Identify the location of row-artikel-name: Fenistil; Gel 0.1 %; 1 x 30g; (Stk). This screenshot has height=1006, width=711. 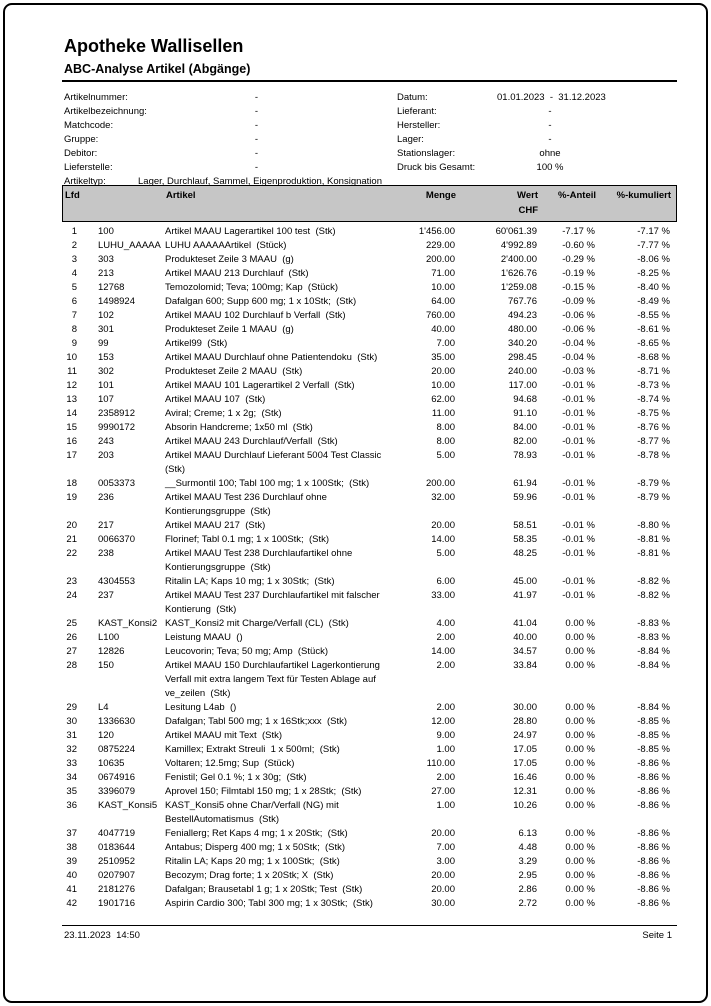
(236, 777).